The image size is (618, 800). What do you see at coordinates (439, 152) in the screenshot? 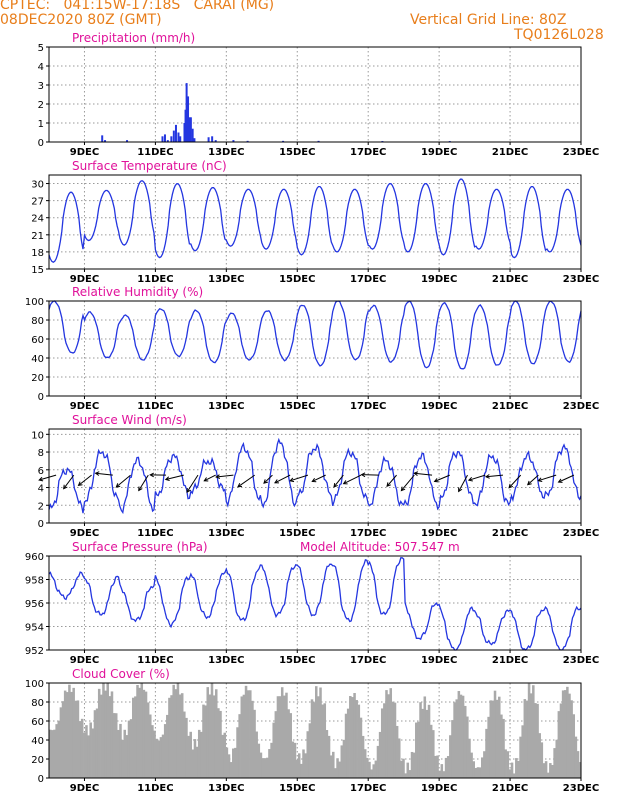
I see `x-tick-label: 19DEC` at bounding box center [439, 152].